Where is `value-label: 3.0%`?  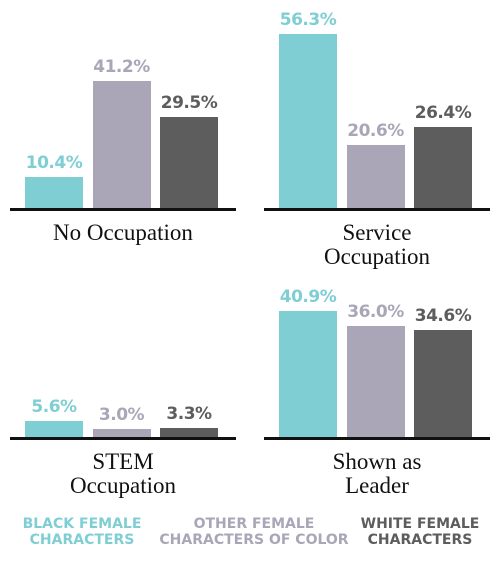
value-label: 3.0% is located at coordinates (121, 414).